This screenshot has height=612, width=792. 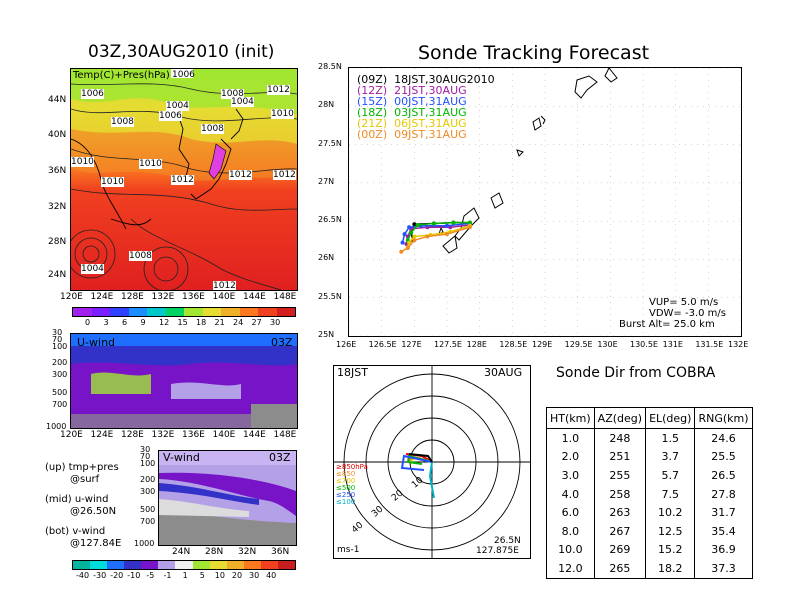 I want to click on y-tick: 27.5N, so click(x=330, y=143).